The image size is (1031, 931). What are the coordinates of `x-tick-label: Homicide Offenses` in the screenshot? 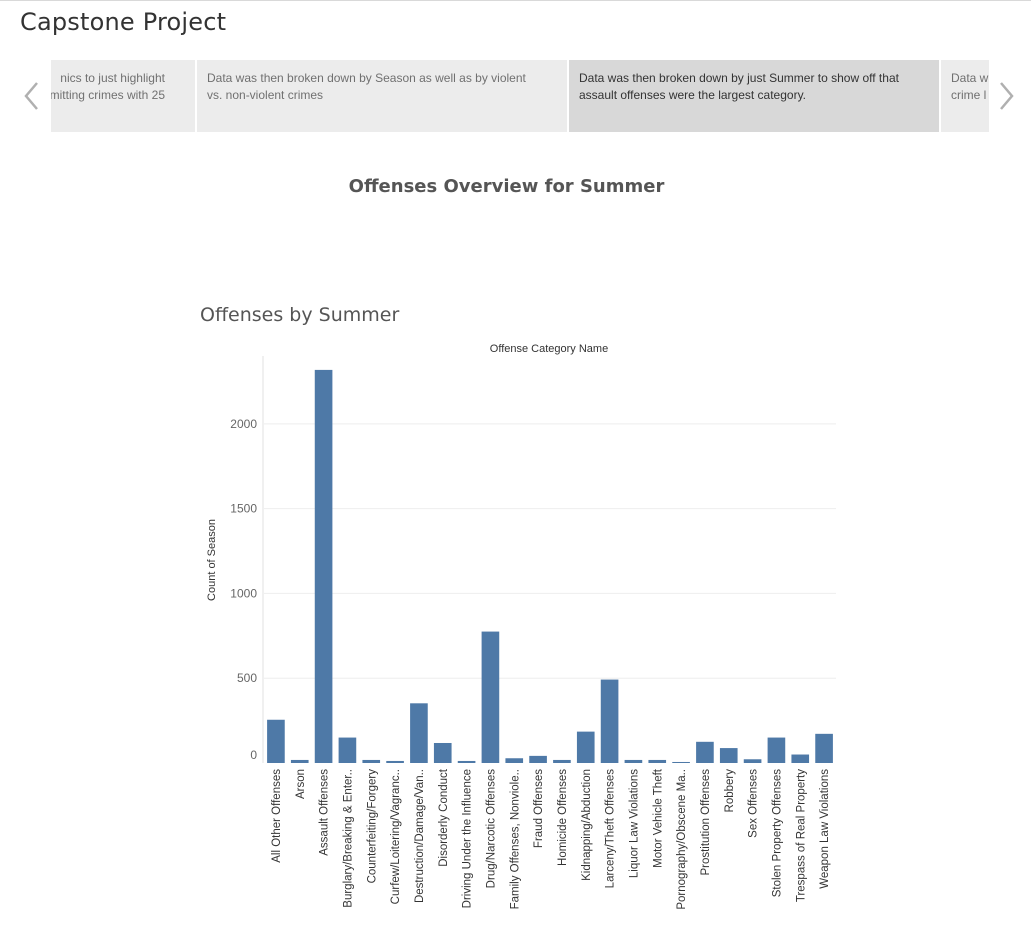 It's located at (563, 817).